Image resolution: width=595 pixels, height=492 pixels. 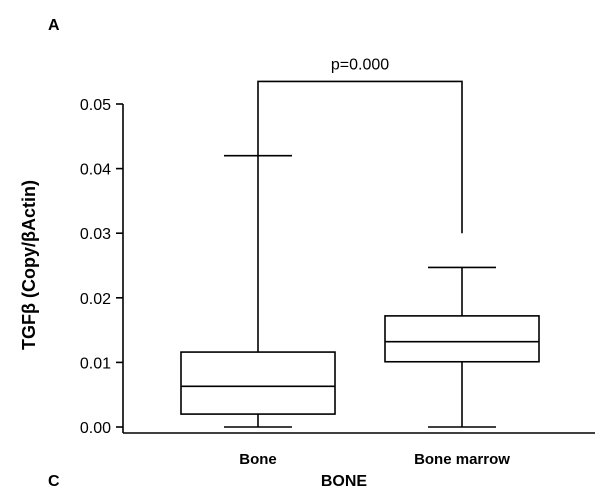 I want to click on y-tick-label: 0.01, so click(x=95, y=363).